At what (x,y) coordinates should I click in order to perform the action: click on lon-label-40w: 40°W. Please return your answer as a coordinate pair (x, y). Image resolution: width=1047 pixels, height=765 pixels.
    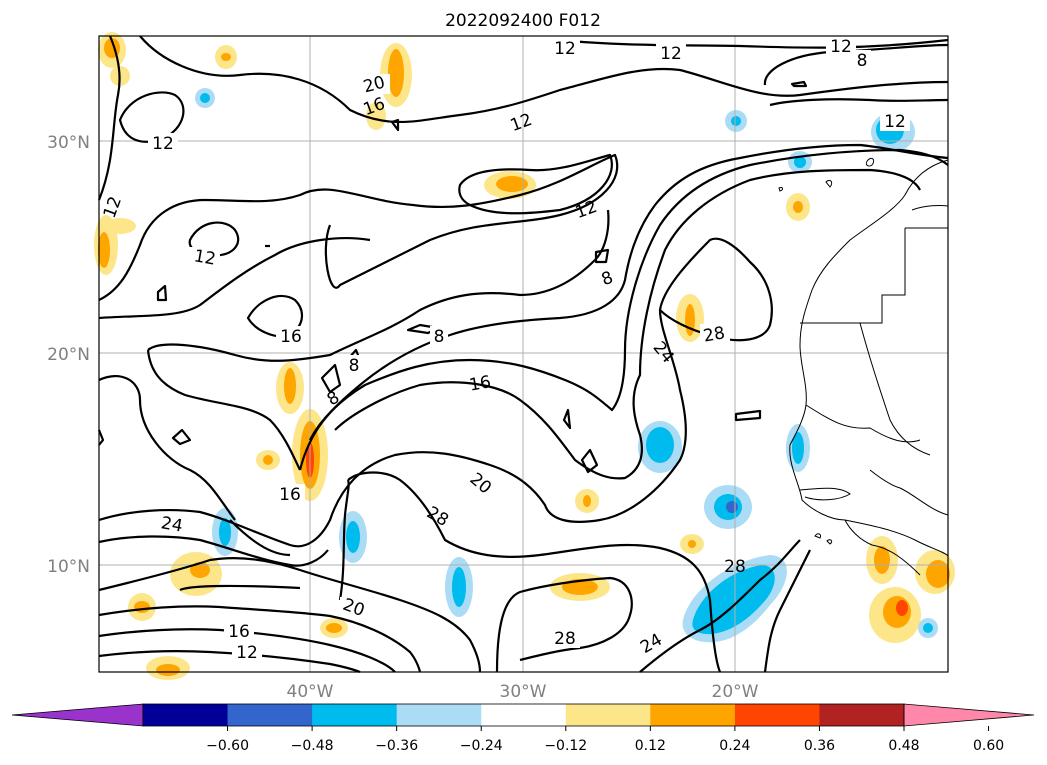
    Looking at the image, I should click on (310, 692).